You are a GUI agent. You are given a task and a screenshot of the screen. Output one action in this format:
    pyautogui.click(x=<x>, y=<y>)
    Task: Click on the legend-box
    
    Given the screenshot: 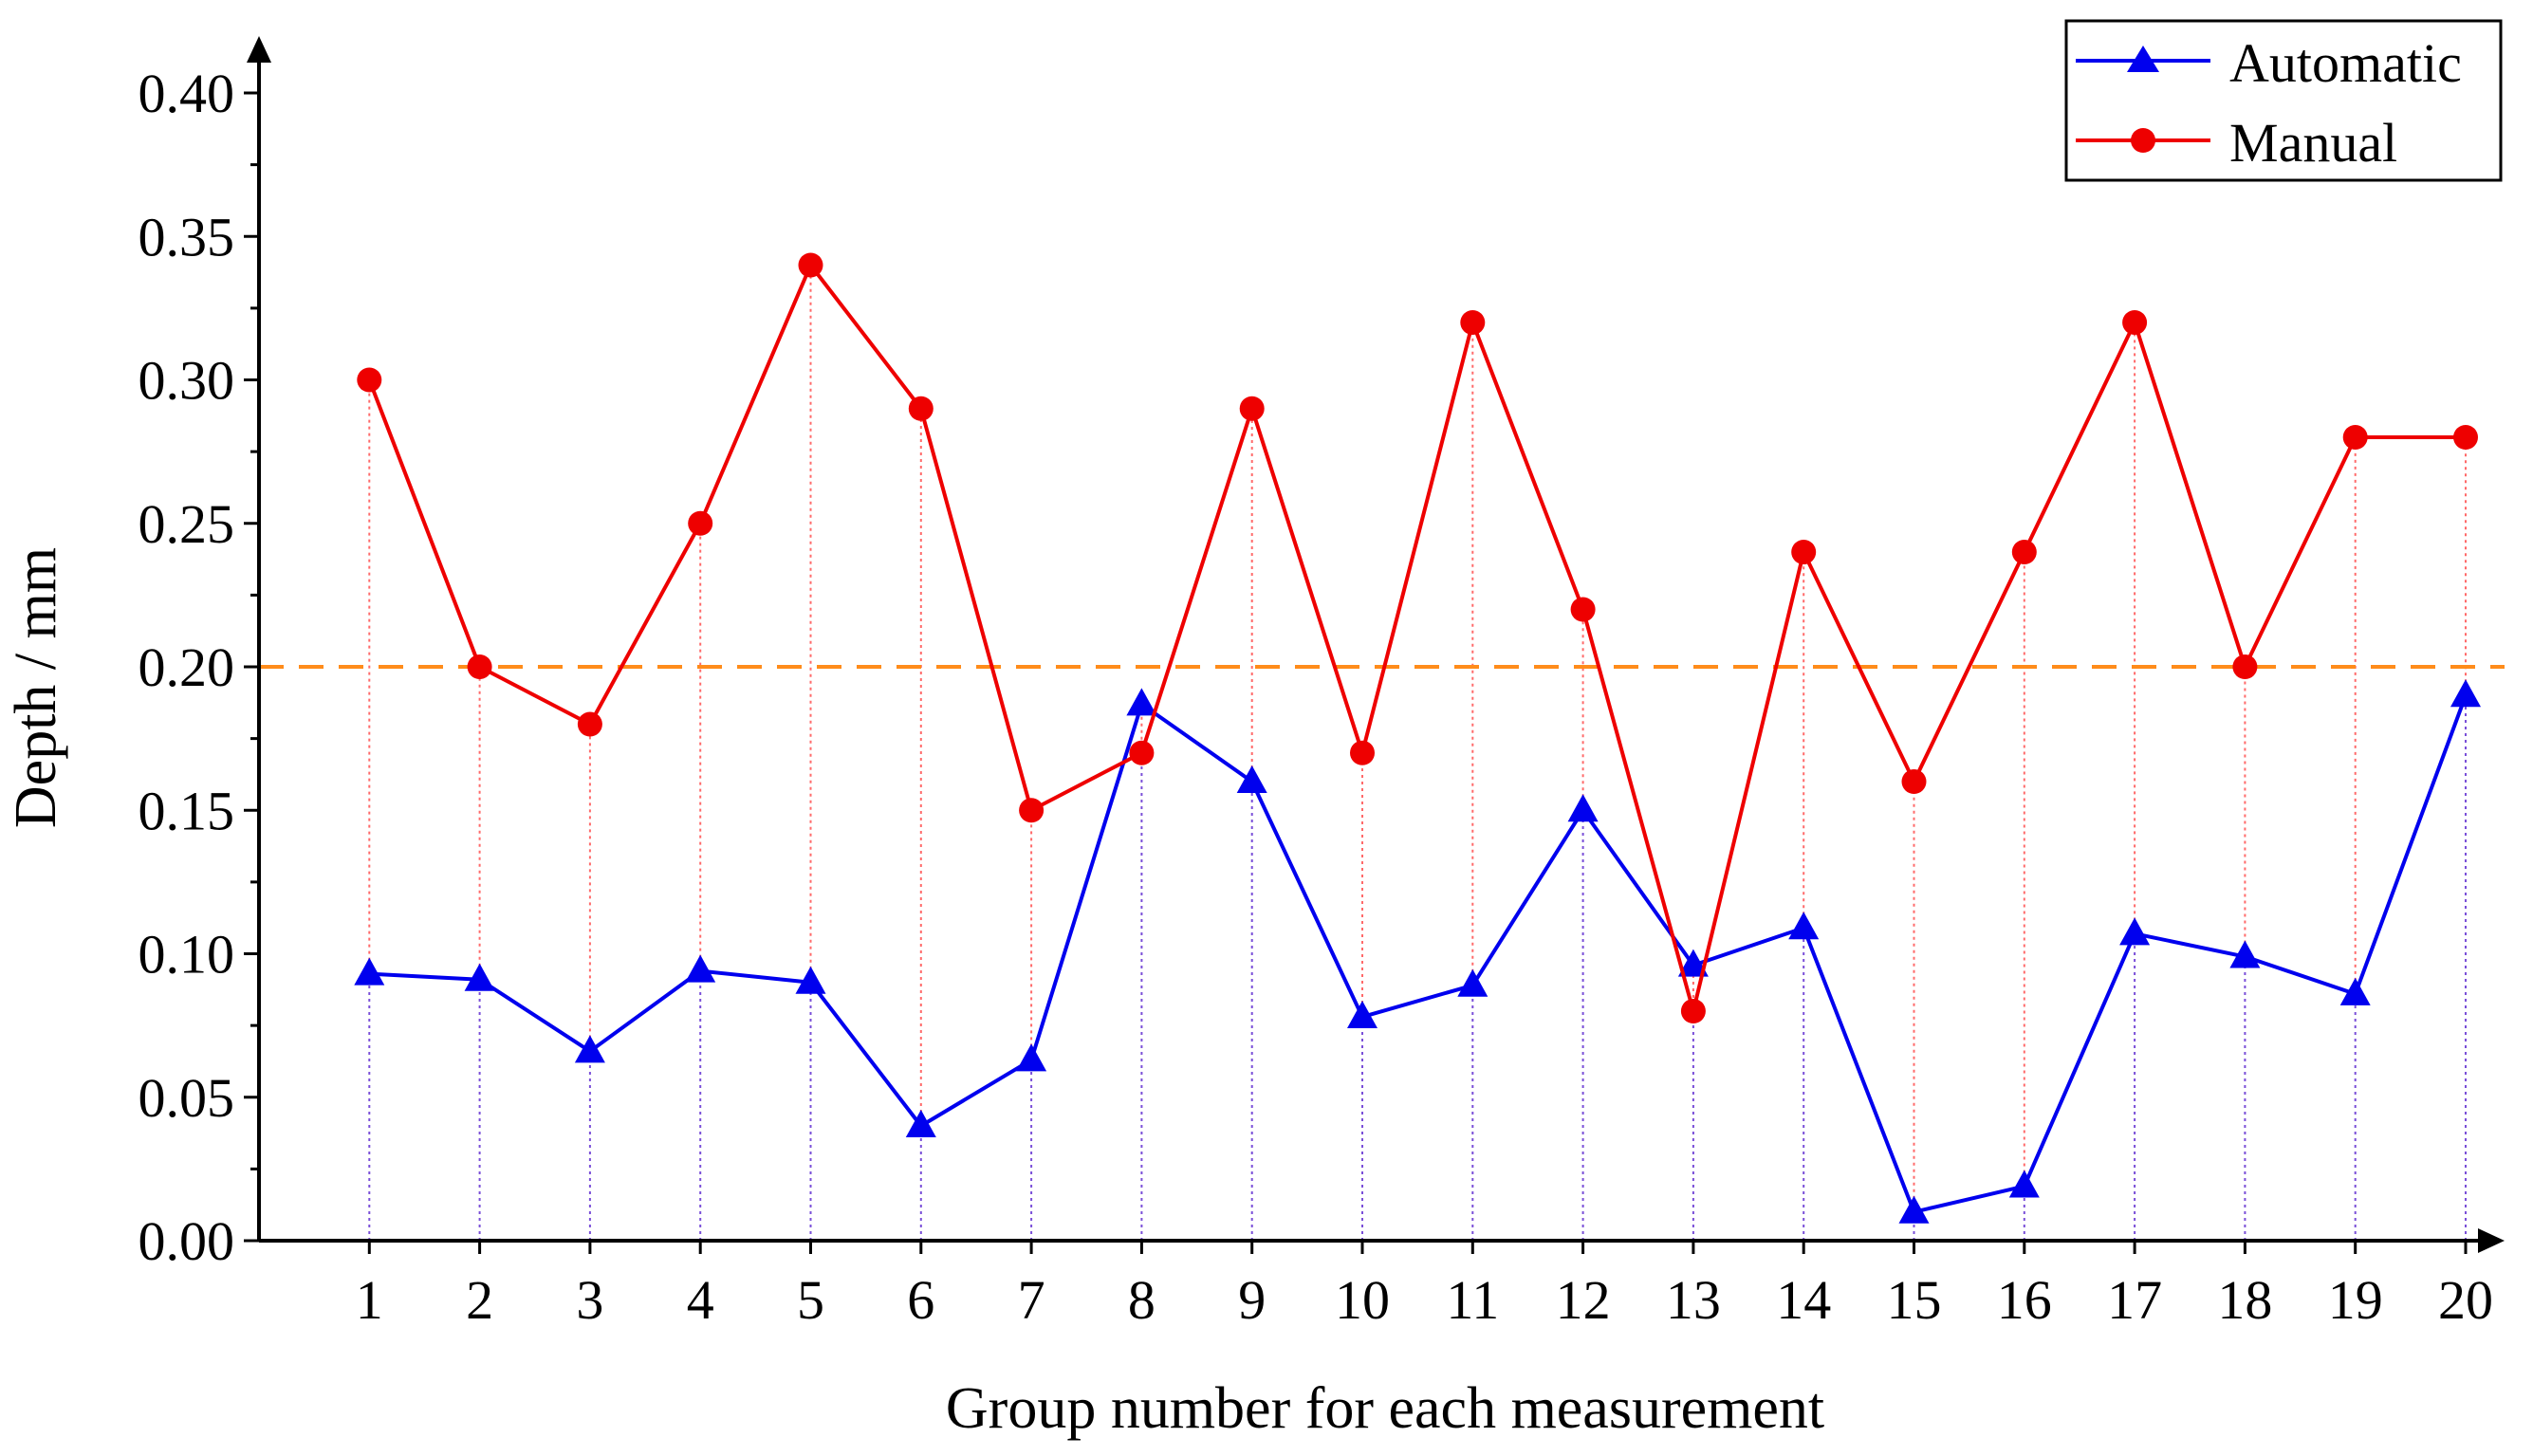 What is the action you would take?
    pyautogui.click(x=2283, y=100)
    